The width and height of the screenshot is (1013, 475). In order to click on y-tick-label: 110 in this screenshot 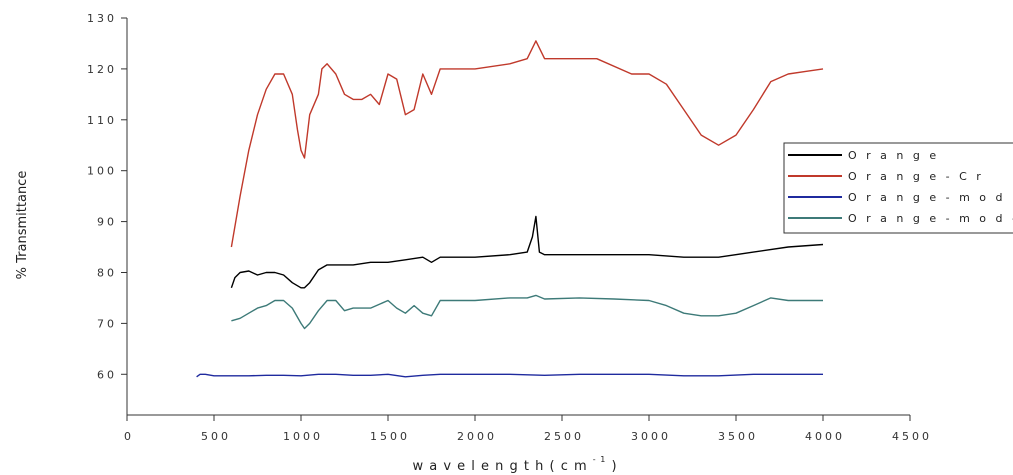, I will do `click(102, 120)`.